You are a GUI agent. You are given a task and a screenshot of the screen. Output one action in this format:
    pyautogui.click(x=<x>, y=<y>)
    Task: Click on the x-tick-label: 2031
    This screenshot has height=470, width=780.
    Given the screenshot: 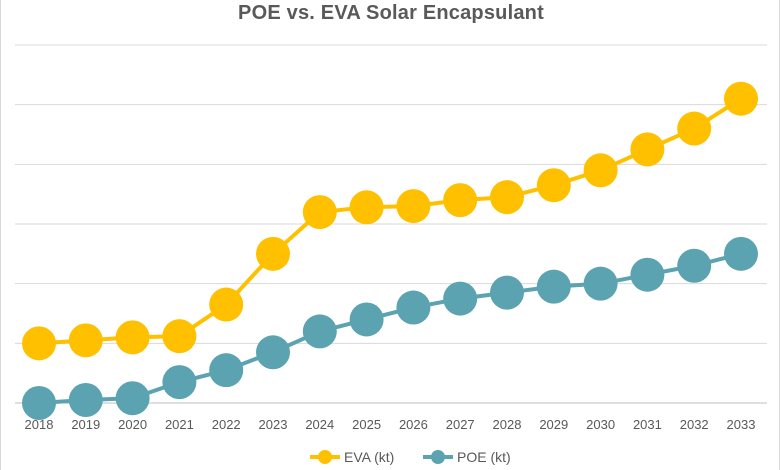 What is the action you would take?
    pyautogui.click(x=647, y=424)
    